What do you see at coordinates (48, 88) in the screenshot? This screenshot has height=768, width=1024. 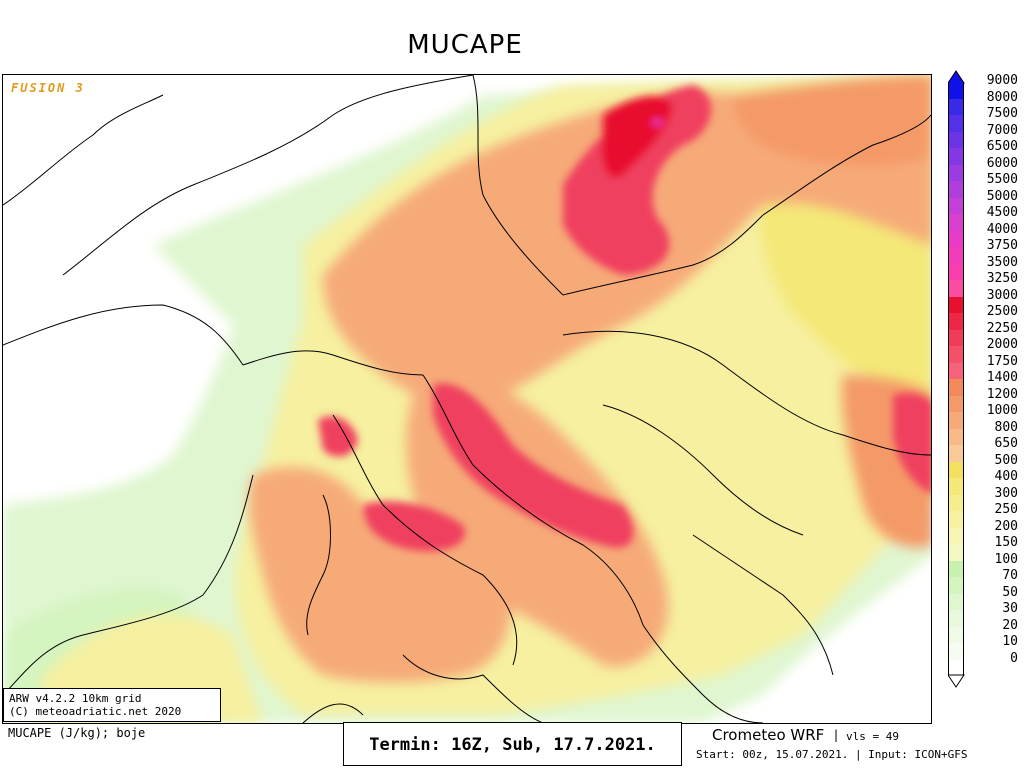 I see `fusion-watermark: FUSION 3` at bounding box center [48, 88].